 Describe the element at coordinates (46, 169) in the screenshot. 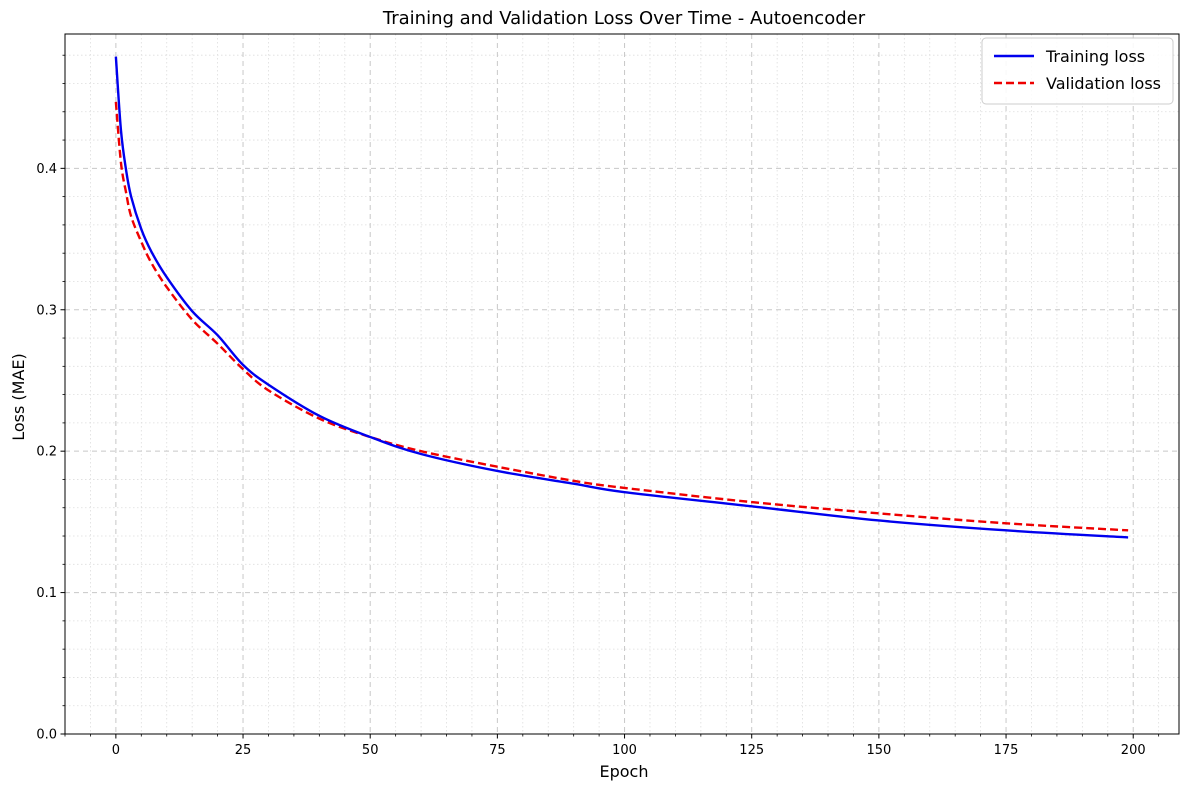

I see `y-tick-label: 0.4` at that location.